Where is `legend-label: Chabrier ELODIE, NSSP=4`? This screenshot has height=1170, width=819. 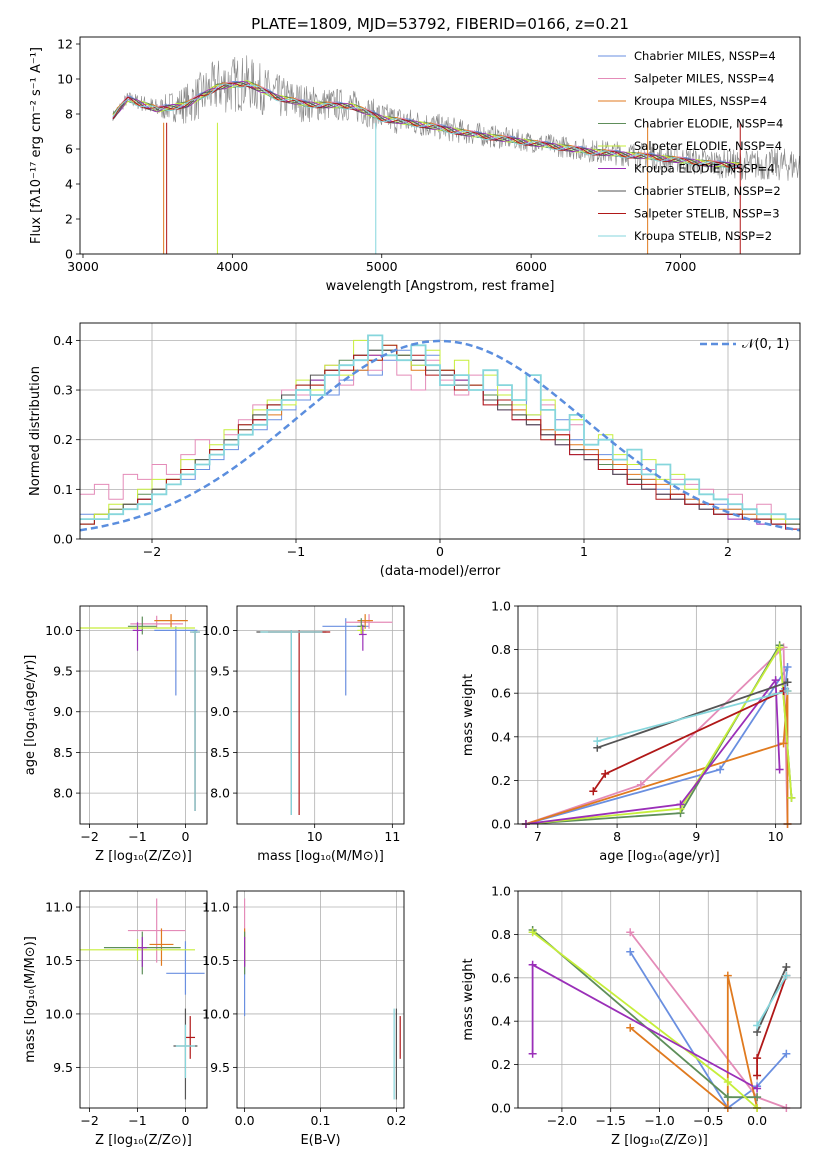 legend-label: Chabrier ELODIE, NSSP=4 is located at coordinates (708, 124).